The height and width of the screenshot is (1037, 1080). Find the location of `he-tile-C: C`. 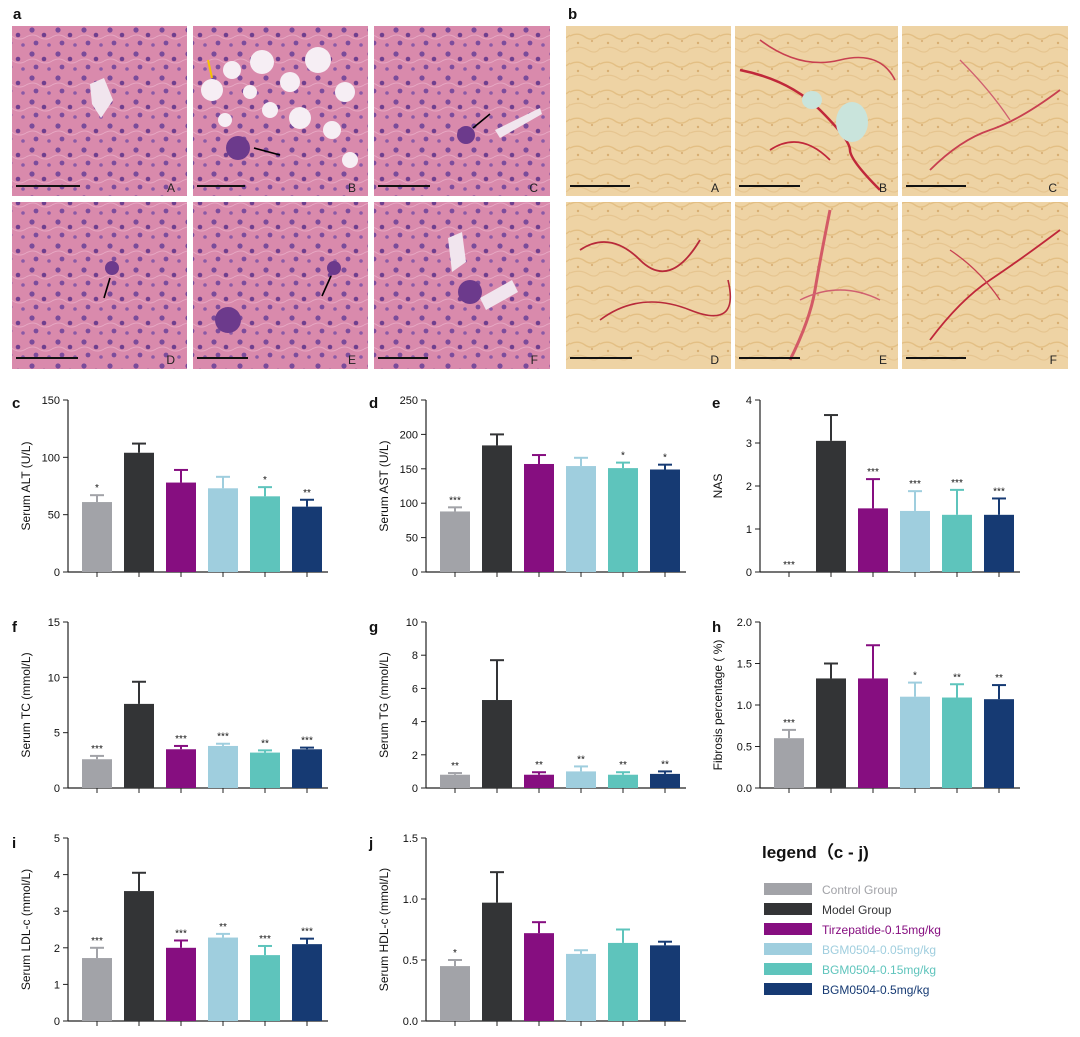

he-tile-C: C is located at coordinates (462, 111).